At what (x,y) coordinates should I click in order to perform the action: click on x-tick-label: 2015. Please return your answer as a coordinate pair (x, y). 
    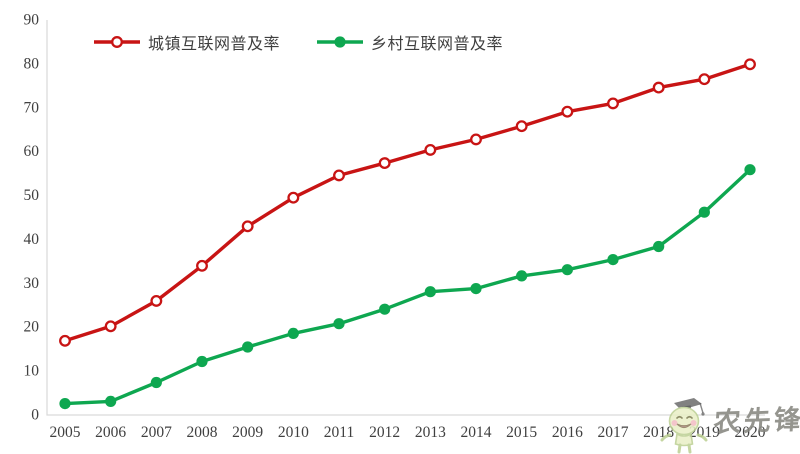
    Looking at the image, I should click on (521, 432).